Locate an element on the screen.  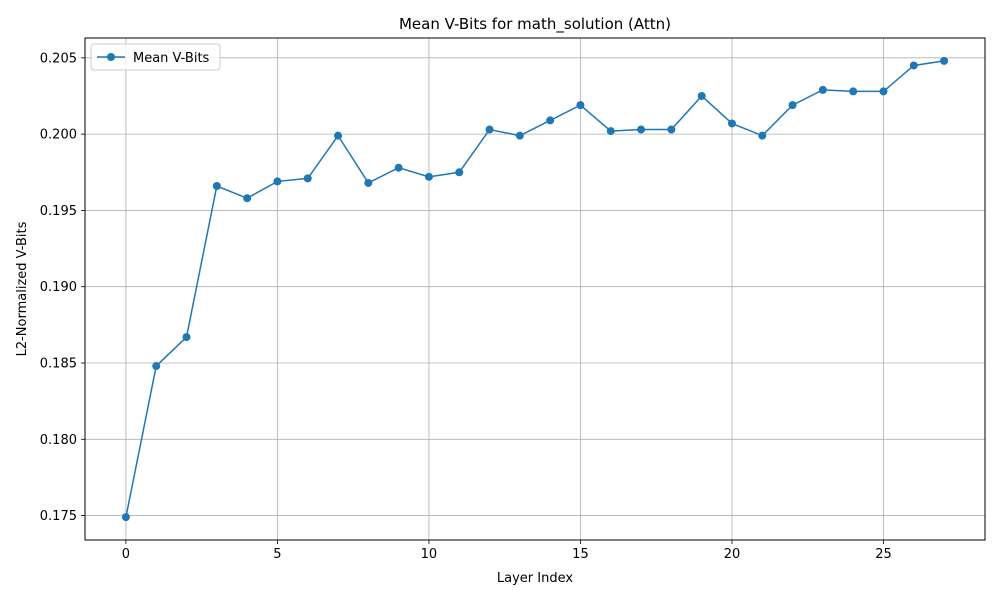
x-tick-label: 25 is located at coordinates (883, 554).